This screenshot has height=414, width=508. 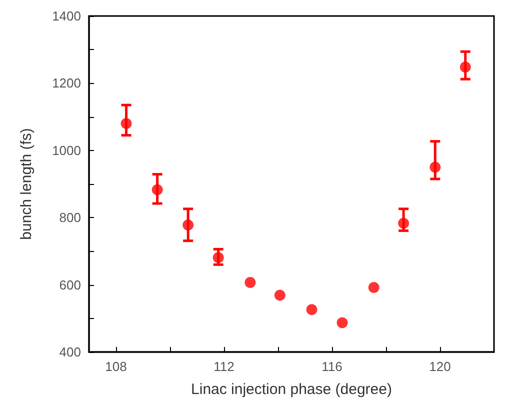 I want to click on y-tick-label: 1400, so click(x=66, y=16).